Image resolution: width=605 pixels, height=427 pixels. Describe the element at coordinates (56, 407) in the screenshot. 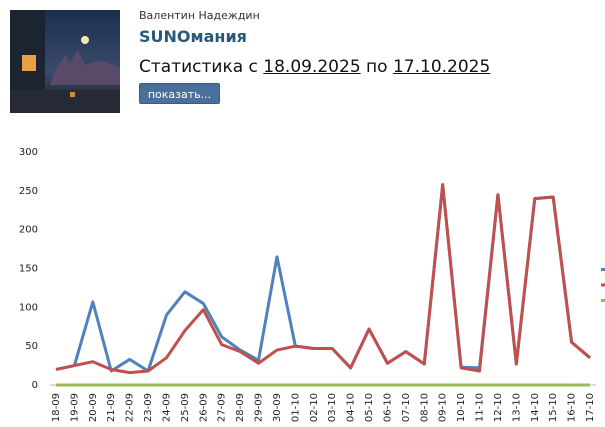

I see `x-tick-label: 18-09` at that location.